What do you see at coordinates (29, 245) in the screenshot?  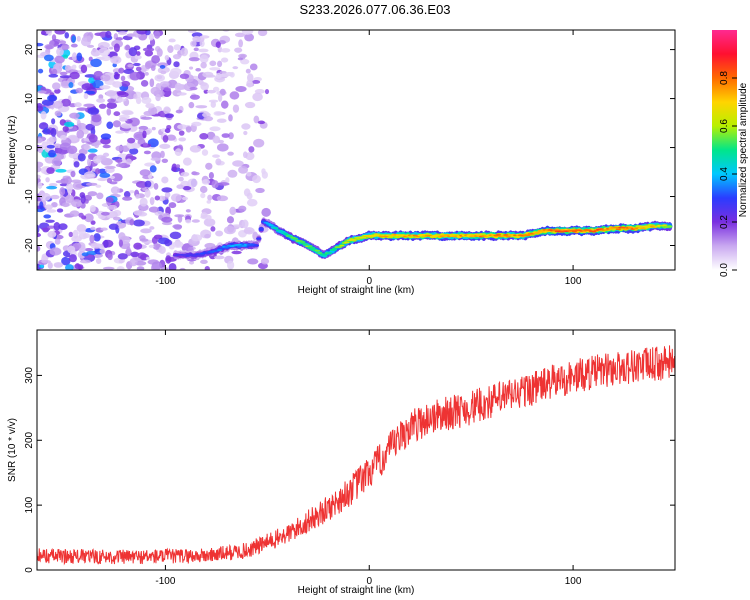 I see `spectrogram-y-tick-label: -20` at bounding box center [29, 245].